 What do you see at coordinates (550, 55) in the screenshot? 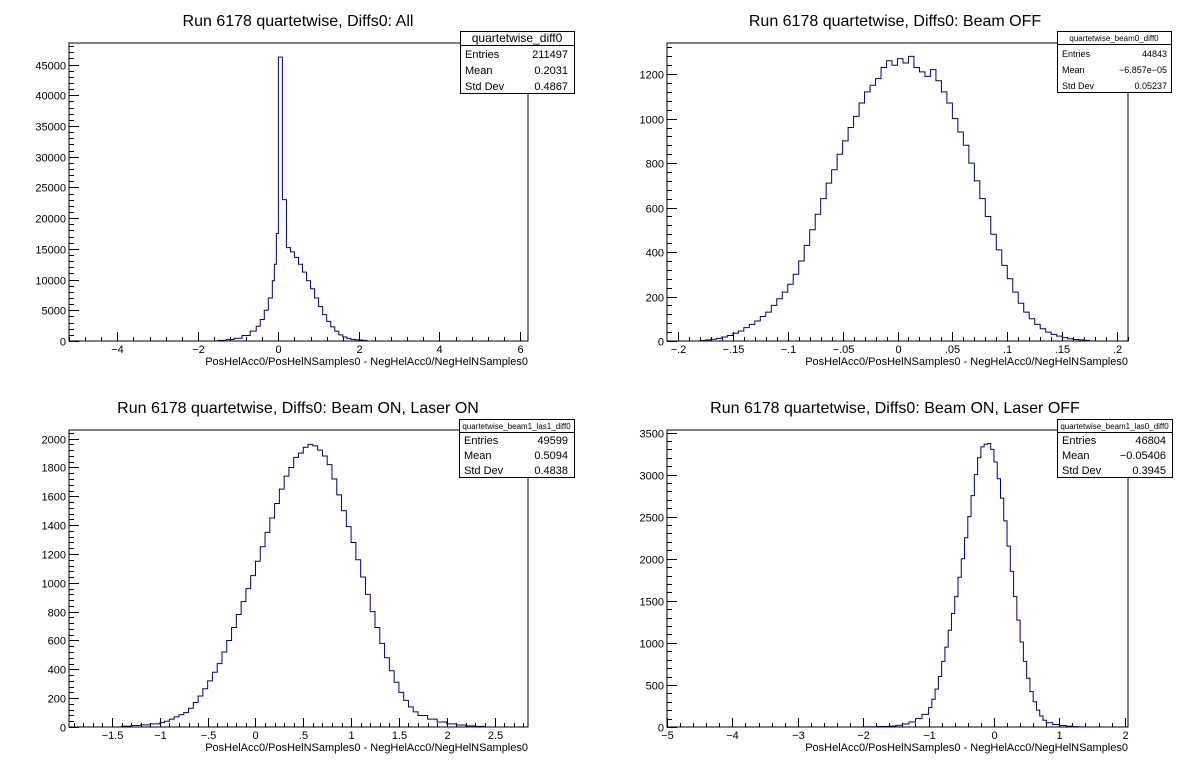
I see `stats-value: 211497` at bounding box center [550, 55].